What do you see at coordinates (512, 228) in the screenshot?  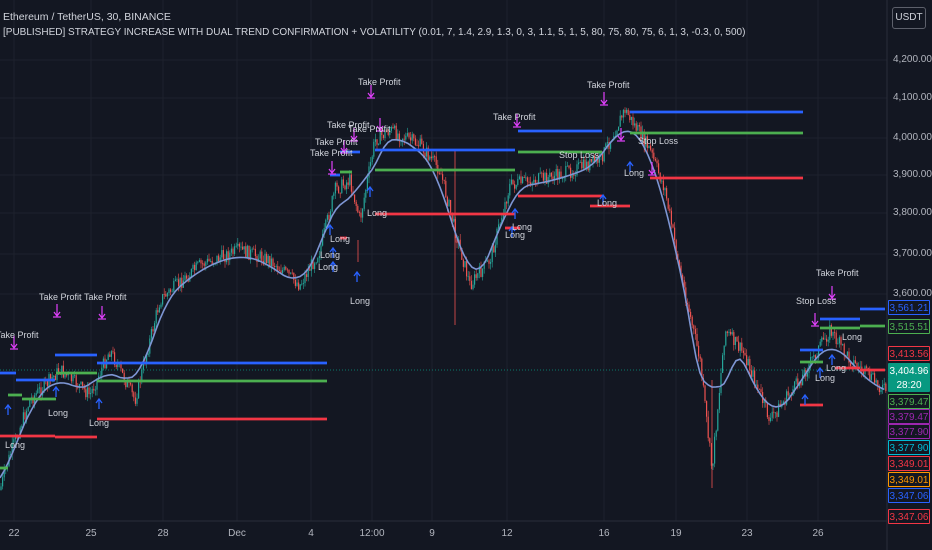 I see `long-arrow-head` at bounding box center [512, 228].